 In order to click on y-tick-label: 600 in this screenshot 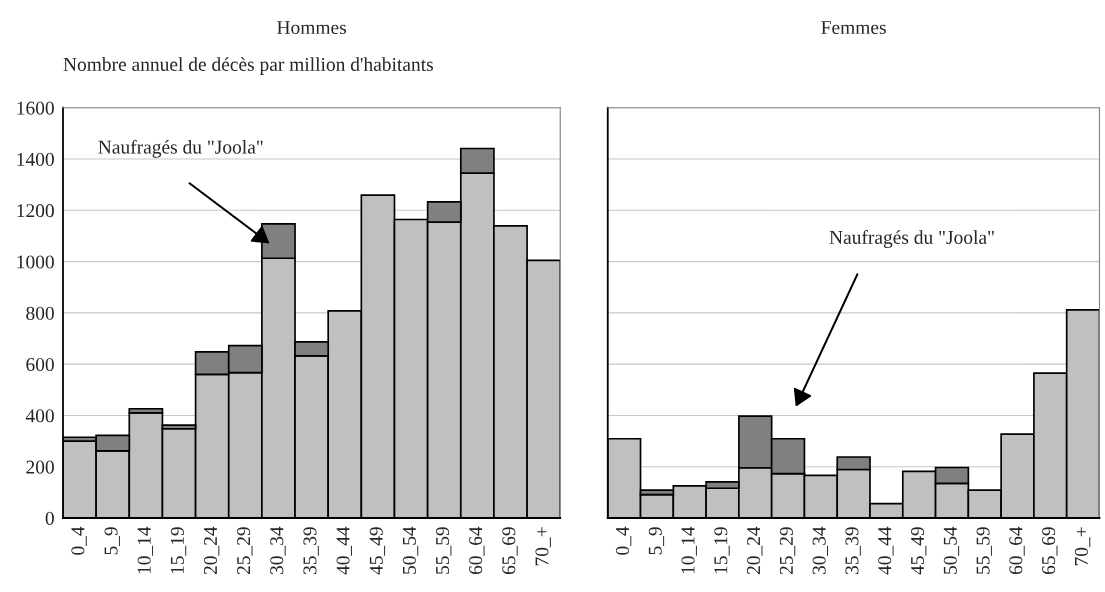, I will do `click(40, 364)`.